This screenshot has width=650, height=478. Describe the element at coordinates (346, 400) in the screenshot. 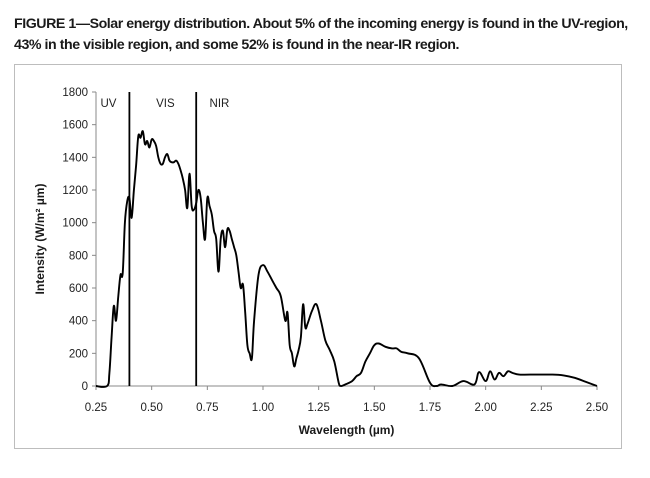

I see `x-axis-ticks: 0.25 0.50 0.75 1.00 1.25 1.50 1.75 2.00 2.25 2.50` at that location.